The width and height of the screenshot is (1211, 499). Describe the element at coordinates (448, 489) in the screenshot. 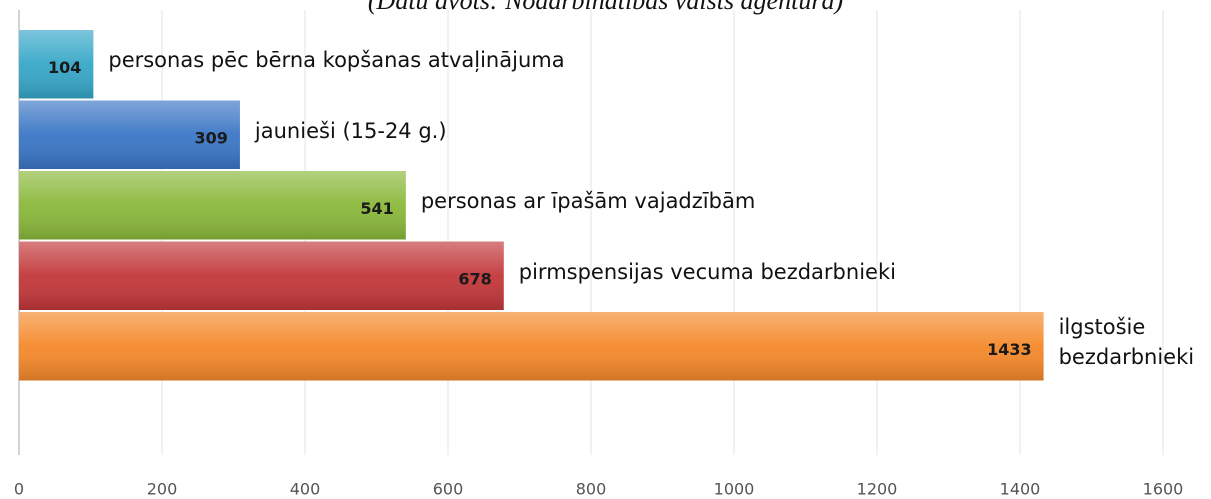

I see `x-tick-label: 600` at that location.